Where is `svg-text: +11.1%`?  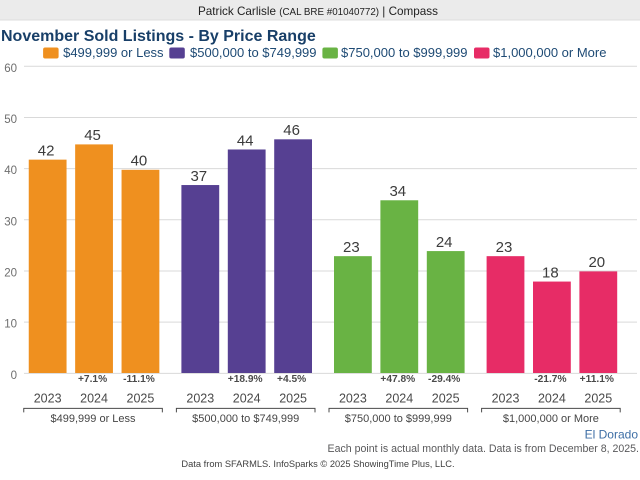 svg-text: +11.1% is located at coordinates (597, 379).